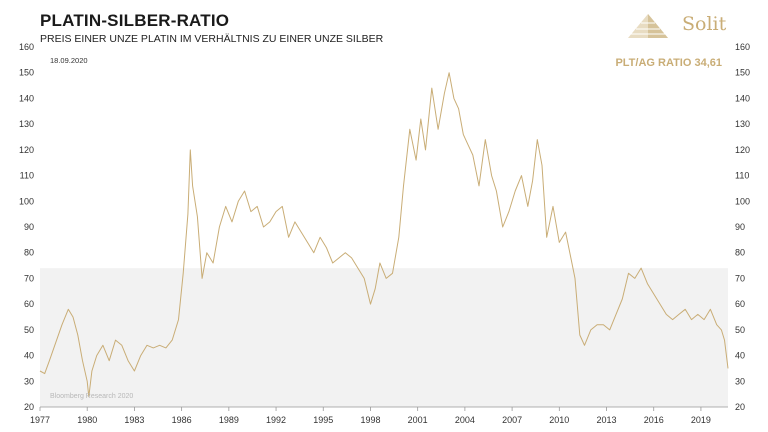 This screenshot has height=432, width=768. I want to click on y-axis-right: 20 30 40 50 60 70 80 90 100 110 120 130 140 150 160, so click(742, 227).